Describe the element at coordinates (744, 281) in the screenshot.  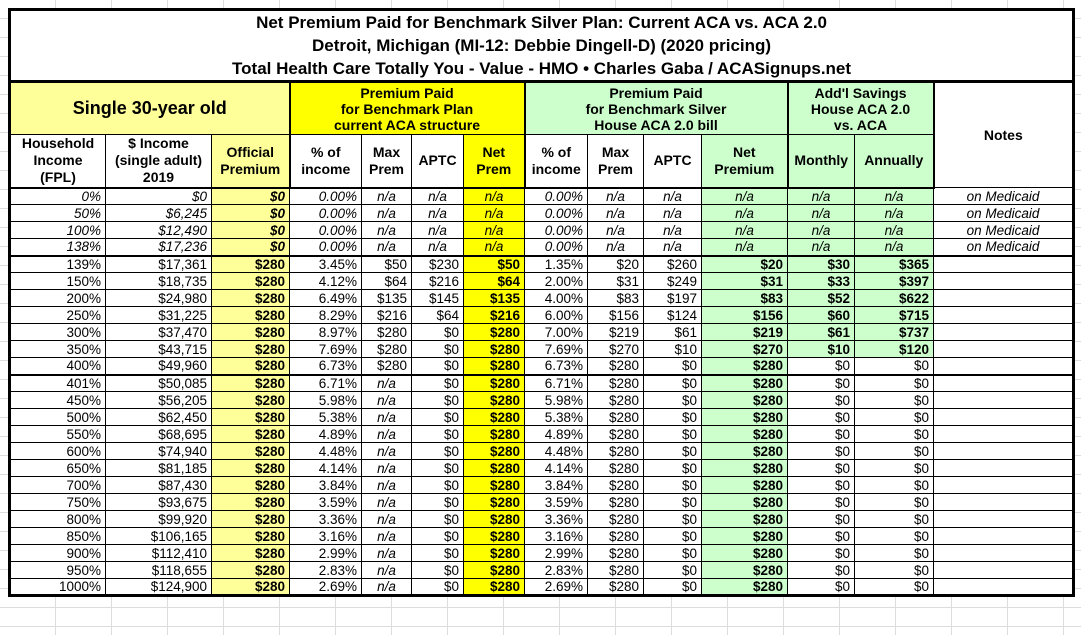
I see `cell-aca2-net-premium: $31` at that location.